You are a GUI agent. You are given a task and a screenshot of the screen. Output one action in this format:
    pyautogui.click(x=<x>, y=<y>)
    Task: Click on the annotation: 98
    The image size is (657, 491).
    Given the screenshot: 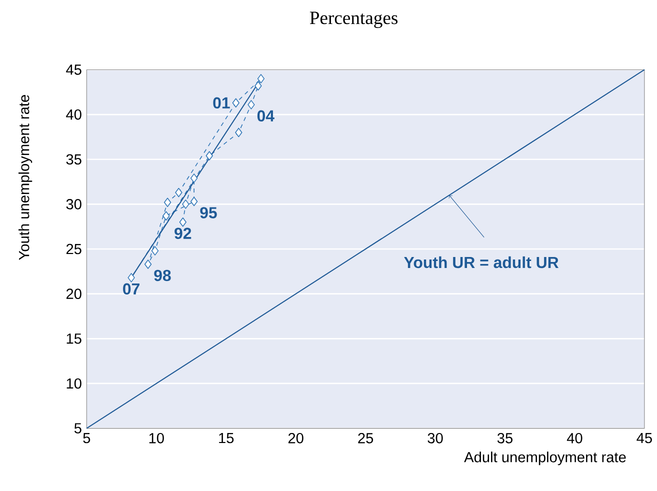 What is the action you would take?
    pyautogui.click(x=162, y=276)
    